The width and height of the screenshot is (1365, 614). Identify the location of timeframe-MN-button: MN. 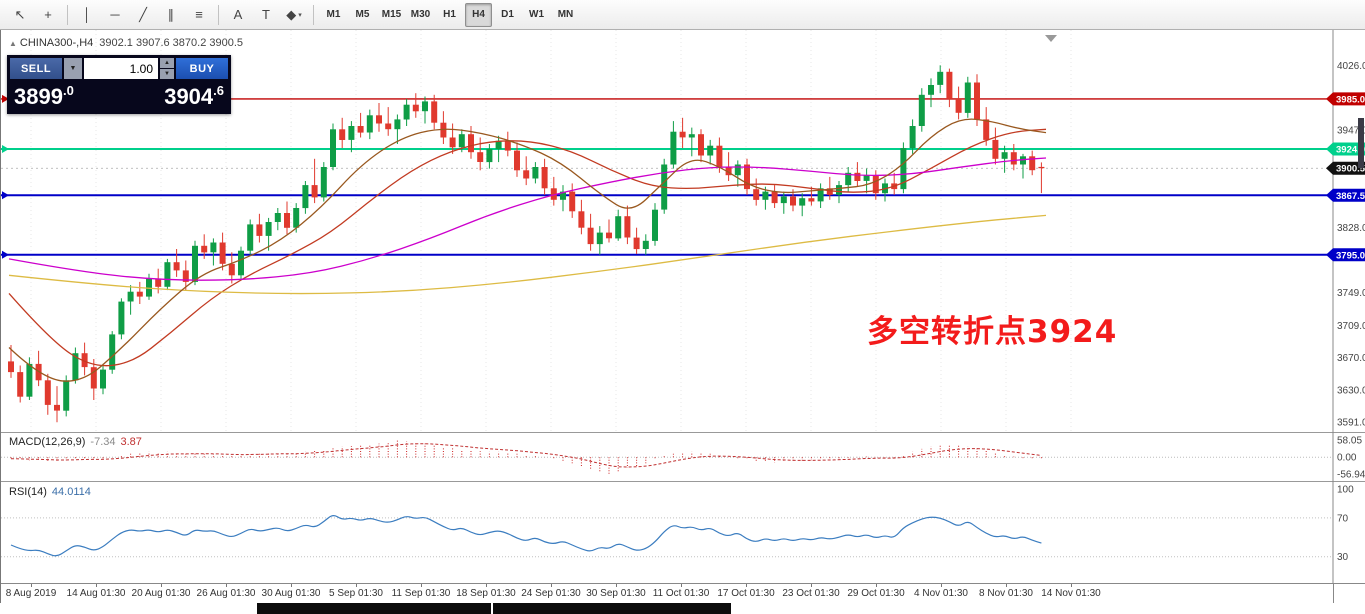
(565, 14).